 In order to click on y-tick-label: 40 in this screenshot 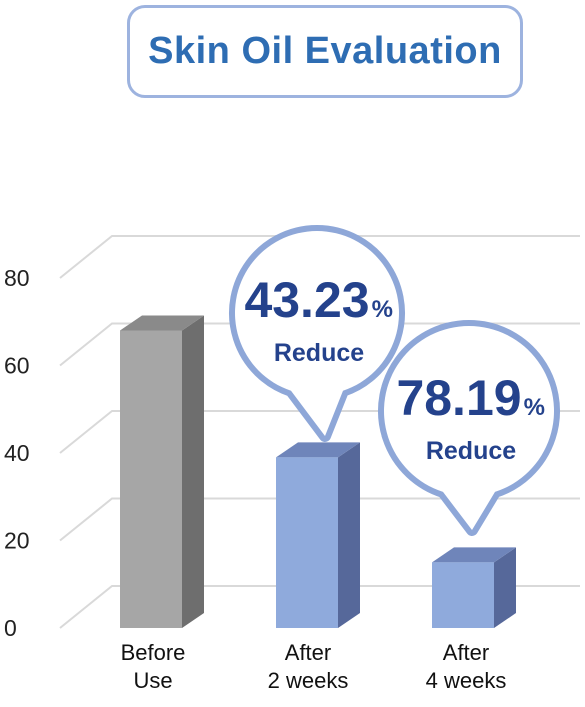, I will do `click(17, 453)`.